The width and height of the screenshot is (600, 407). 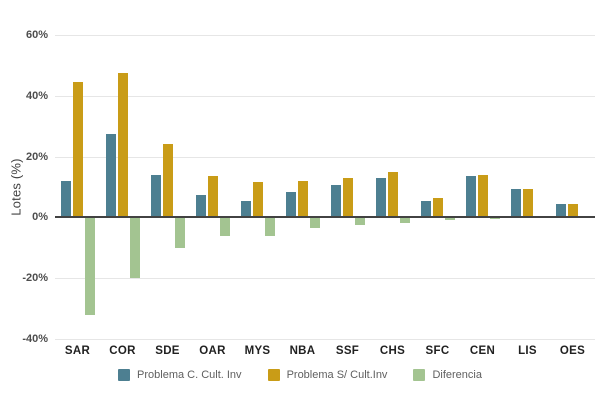 I want to click on legend-item-con-cult: Problema C. Cult. Inv, so click(x=180, y=375).